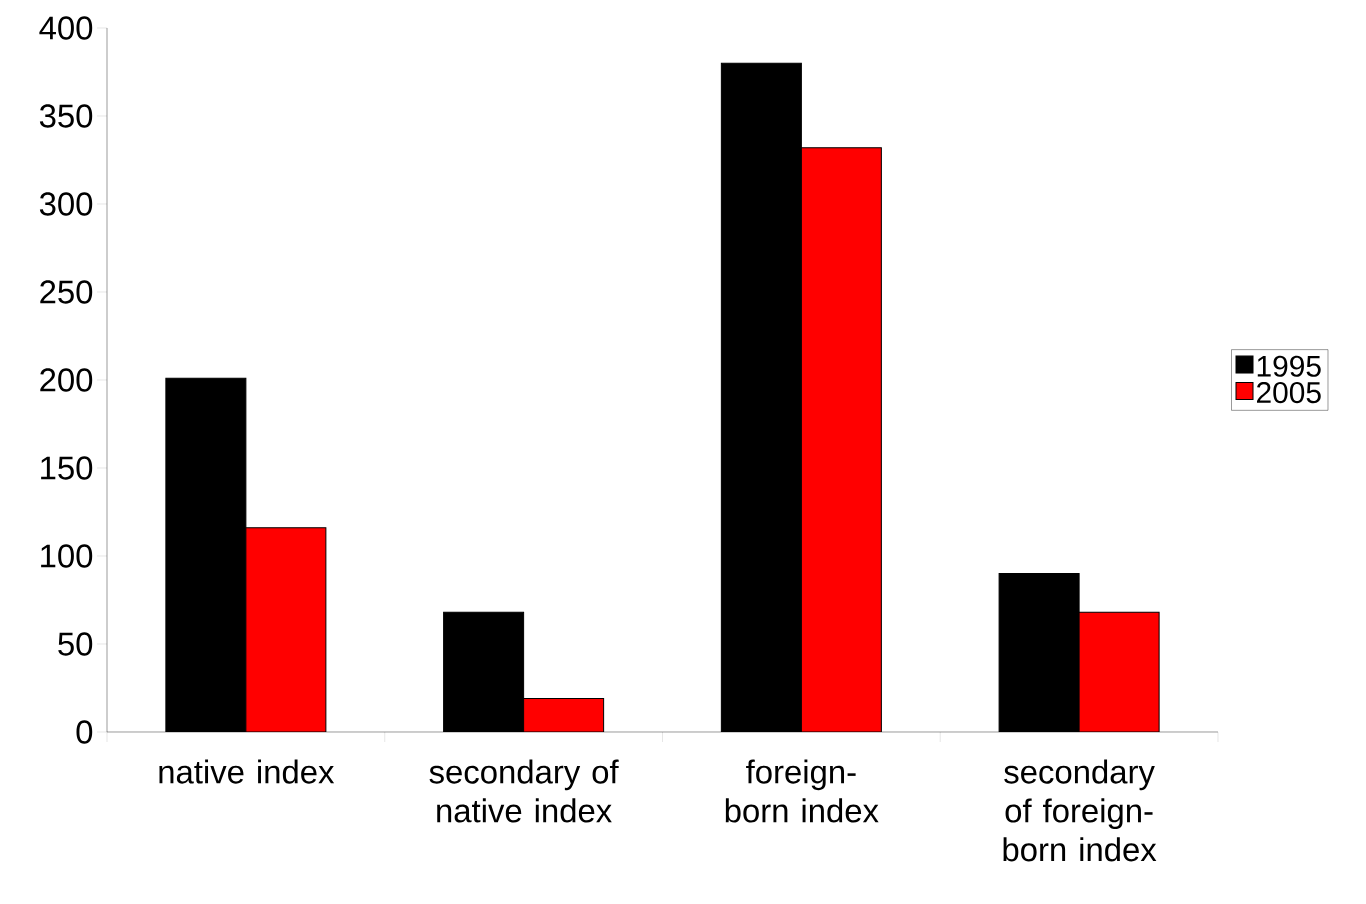 The width and height of the screenshot is (1366, 904). What do you see at coordinates (84, 732) in the screenshot?
I see `y-tick-label: 0` at bounding box center [84, 732].